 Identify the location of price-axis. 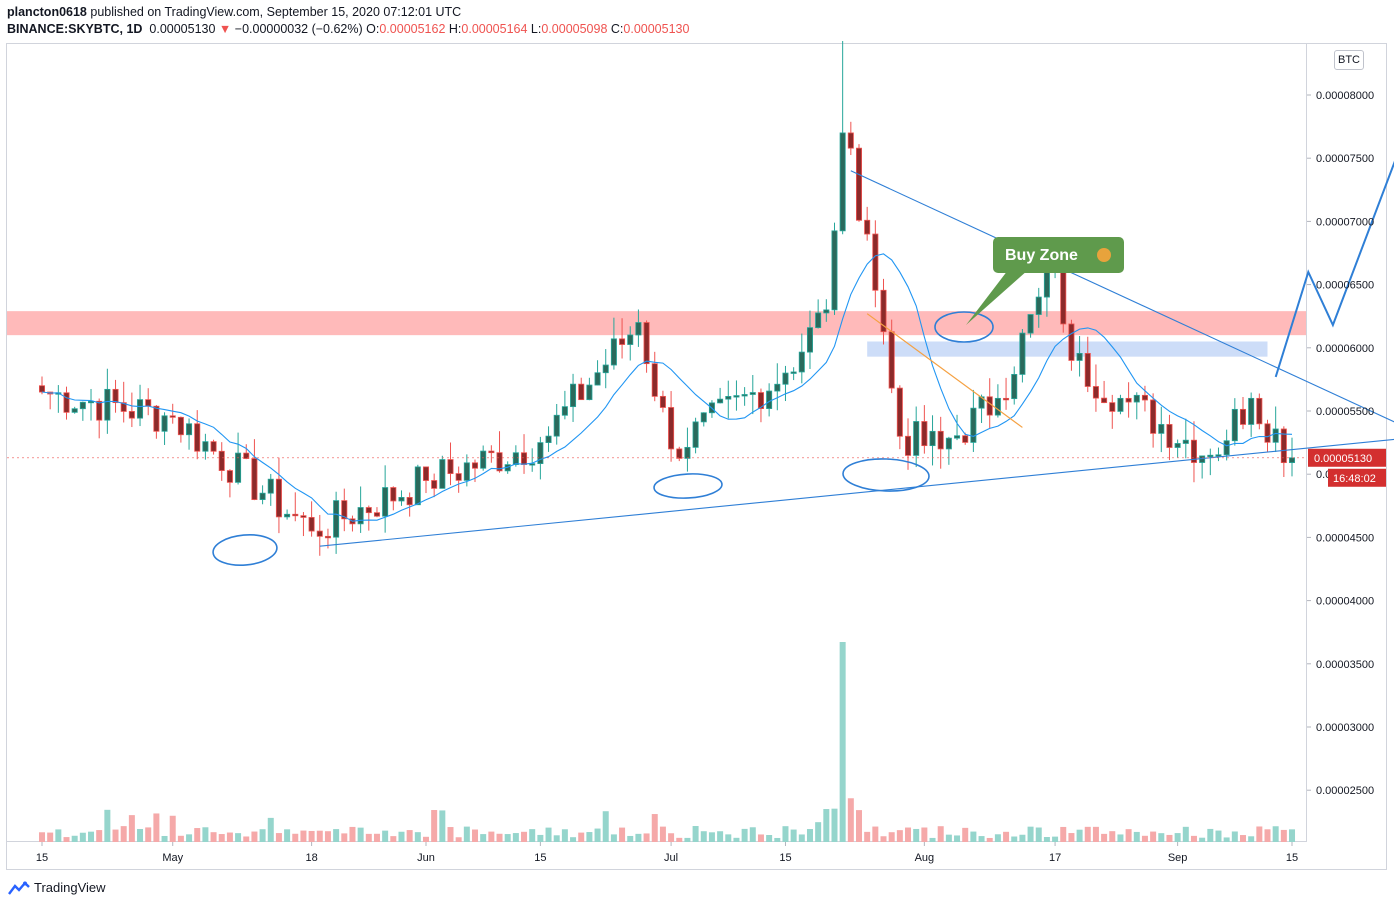
(1347, 442).